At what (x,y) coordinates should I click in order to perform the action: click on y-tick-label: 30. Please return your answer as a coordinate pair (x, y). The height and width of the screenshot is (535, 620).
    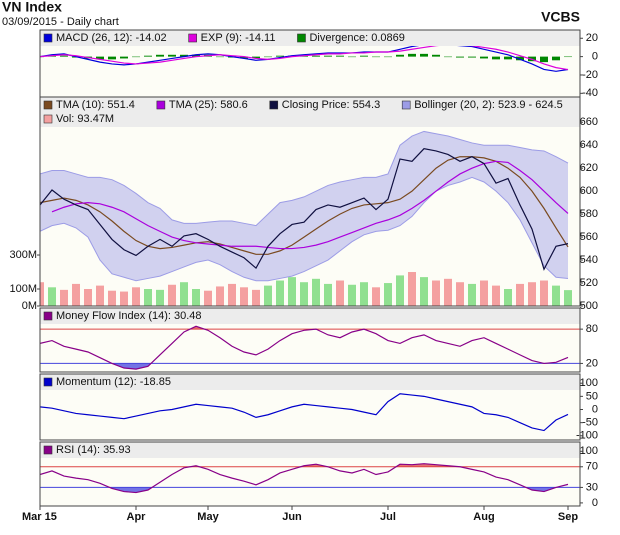
    Looking at the image, I should click on (592, 487).